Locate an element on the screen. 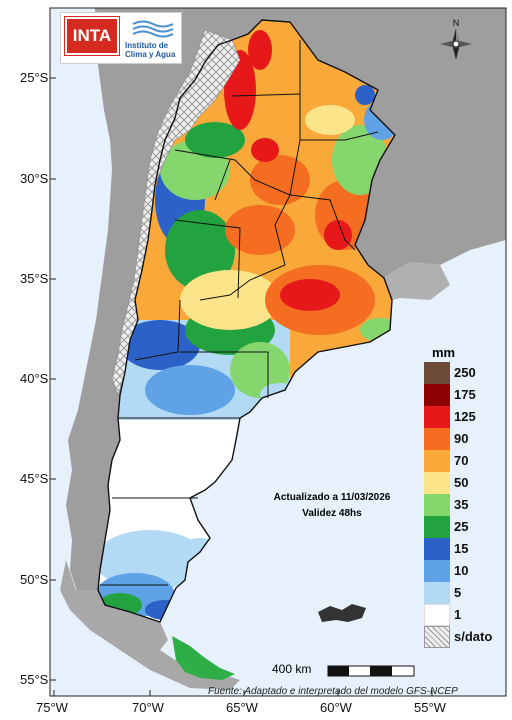 The image size is (512, 720). legend-item: 50 is located at coordinates (464, 483).